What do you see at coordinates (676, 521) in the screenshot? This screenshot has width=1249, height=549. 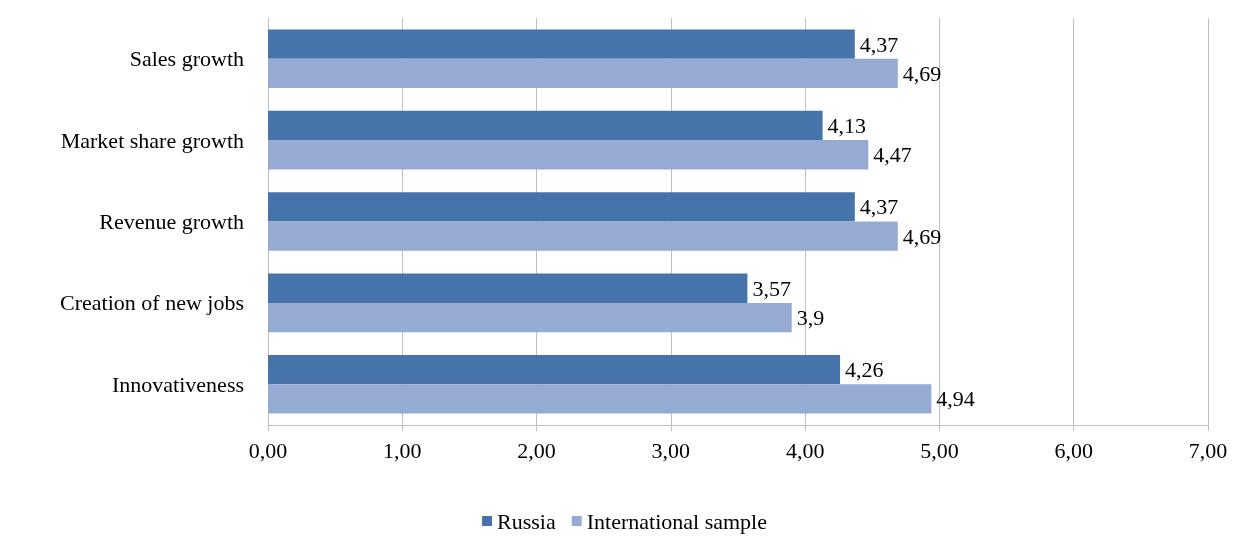 I see `legend-label: International sample` at bounding box center [676, 521].